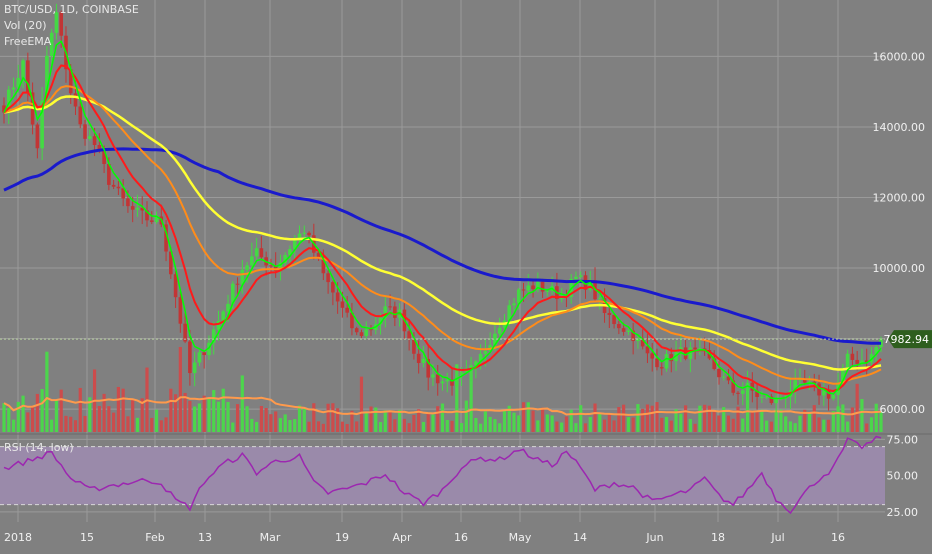 This screenshot has height=554, width=932. I want to click on time-tick-label: 18, so click(718, 537).